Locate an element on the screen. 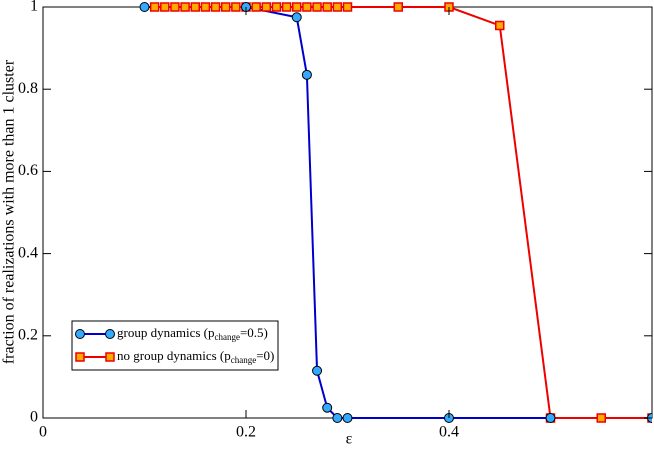  x-tick-label: 0.4 is located at coordinates (449, 432).